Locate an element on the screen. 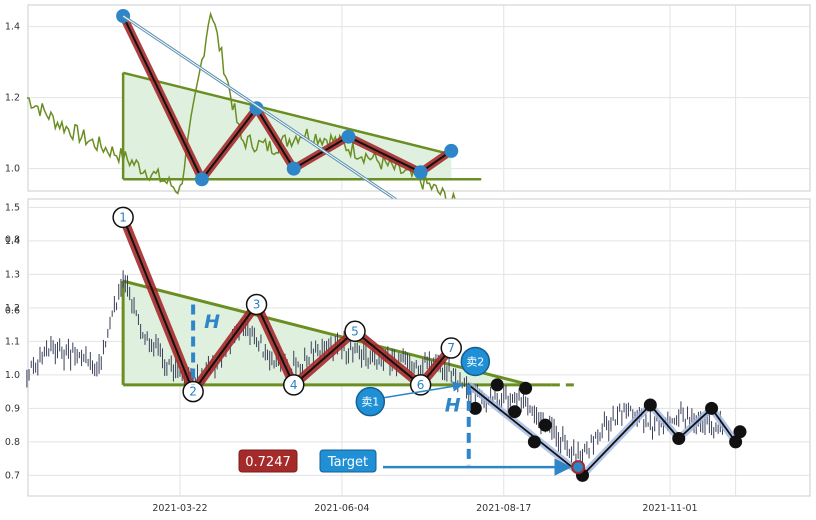 Image resolution: width=816 pixels, height=520 pixels. detail-sell-arrow is located at coordinates (424, 390).